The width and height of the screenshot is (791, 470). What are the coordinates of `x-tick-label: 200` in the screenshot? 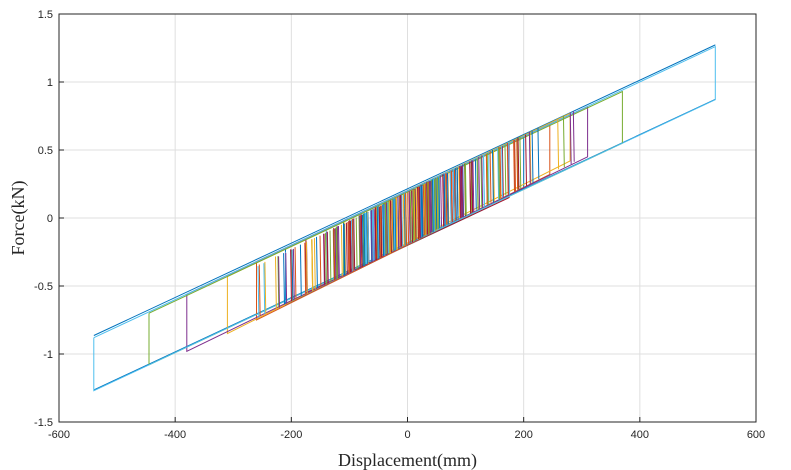 It's located at (523, 435).